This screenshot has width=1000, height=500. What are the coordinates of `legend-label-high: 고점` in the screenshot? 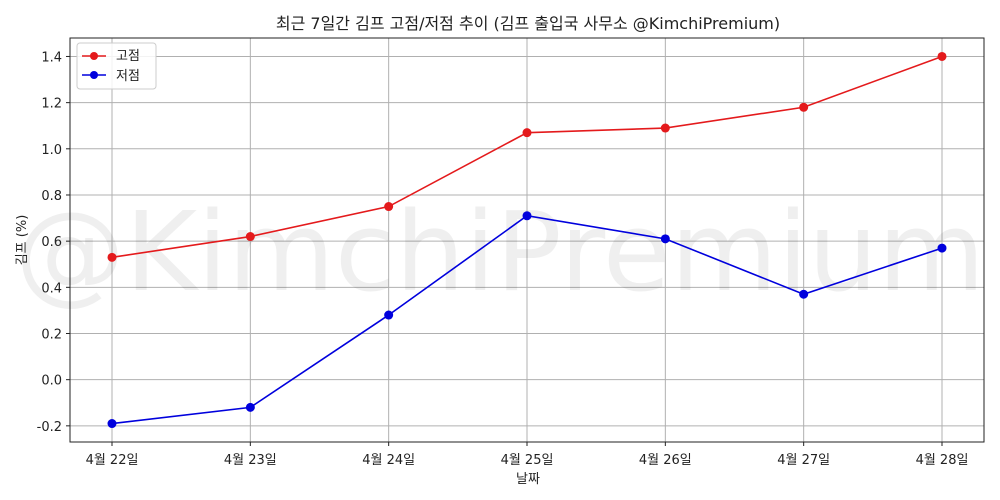 It's located at (128, 56).